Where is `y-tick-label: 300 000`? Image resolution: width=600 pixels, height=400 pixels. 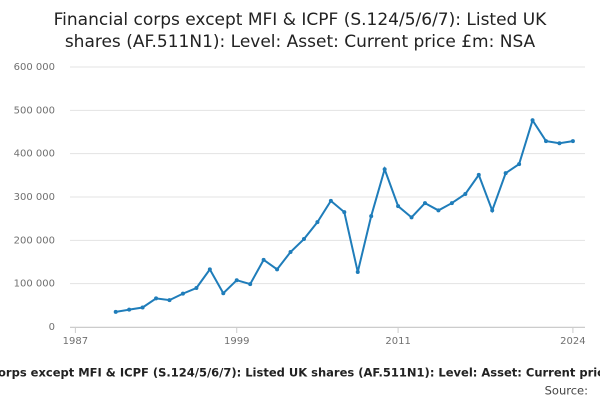 y-tick-label: 300 000 is located at coordinates (34, 197).